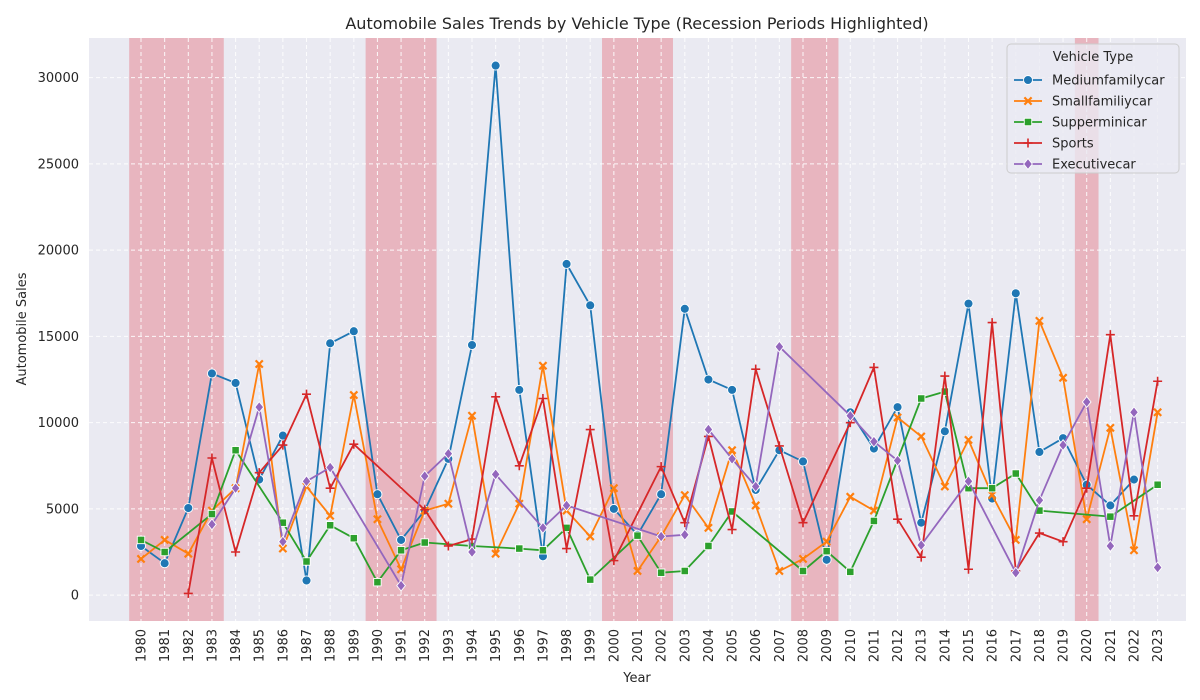 This screenshot has height=700, width=1200. What do you see at coordinates (402, 645) in the screenshot?
I see `x-tick-label: 1991` at bounding box center [402, 645].